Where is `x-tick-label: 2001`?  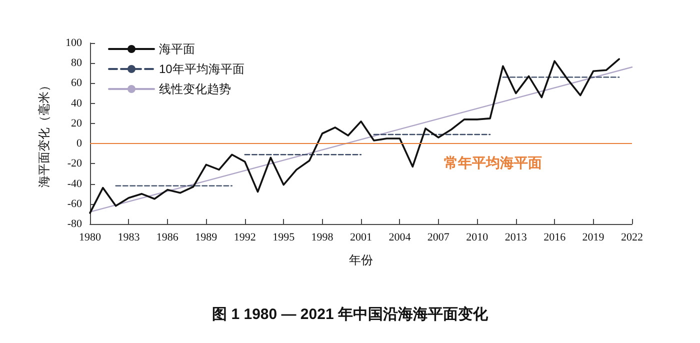
x-tick-label: 2001 is located at coordinates (361, 238).